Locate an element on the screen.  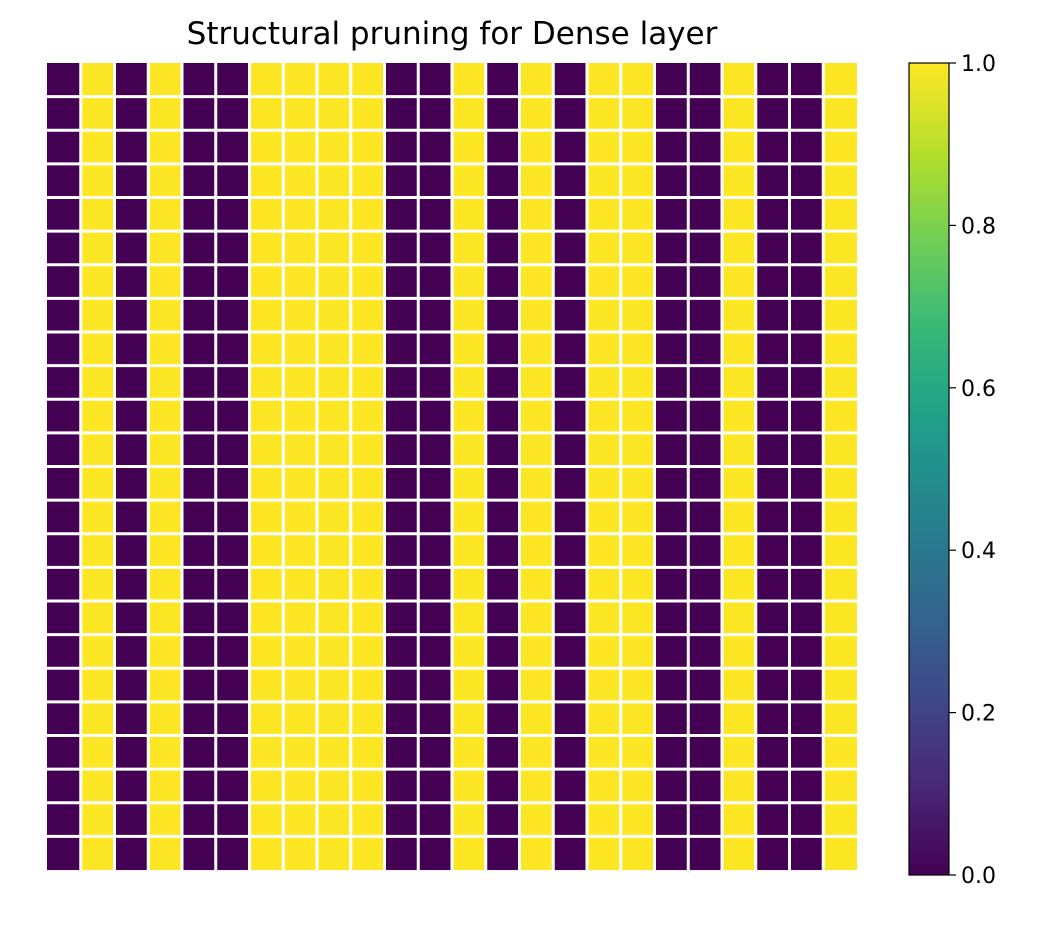
colorbar: 0.0 0.2 0.4 0.6 0.8 1.0 is located at coordinates (952, 470).